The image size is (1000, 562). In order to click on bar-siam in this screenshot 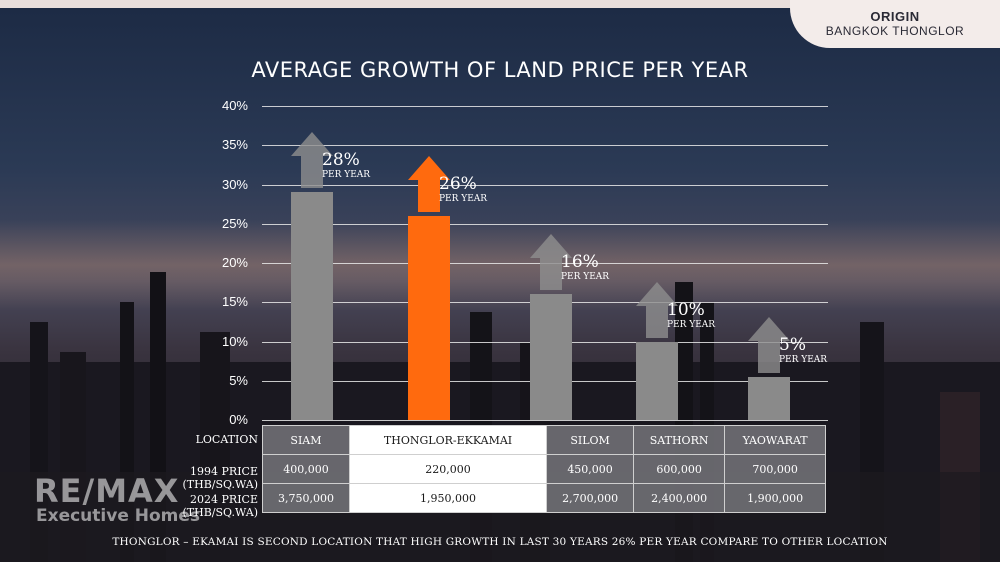, I will do `click(312, 306)`.